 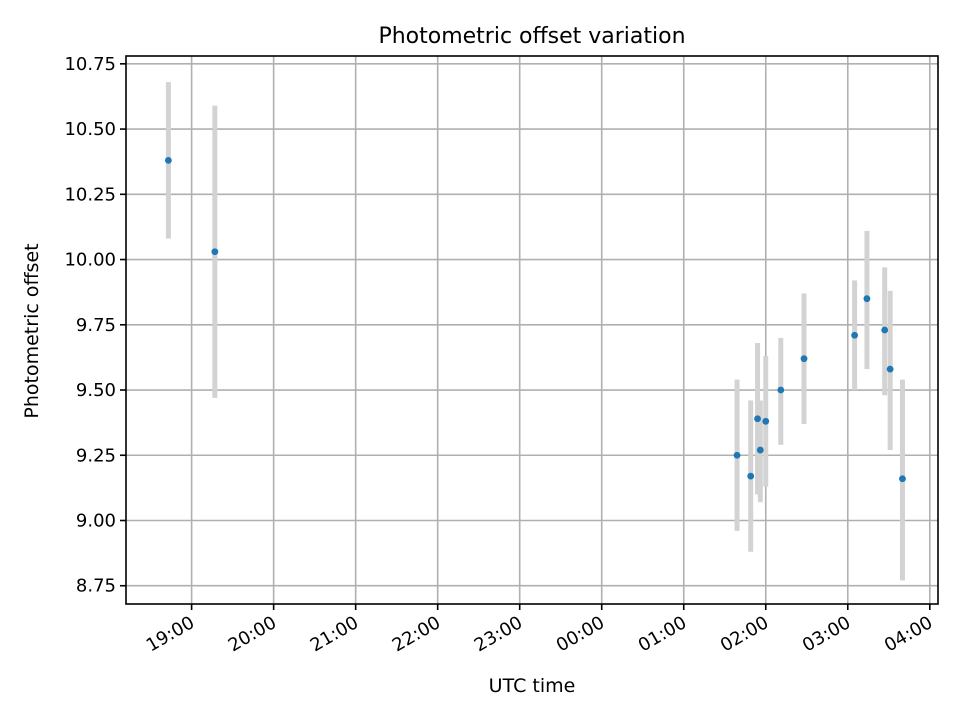 I want to click on y-tick-label: 10.50, so click(x=90, y=129).